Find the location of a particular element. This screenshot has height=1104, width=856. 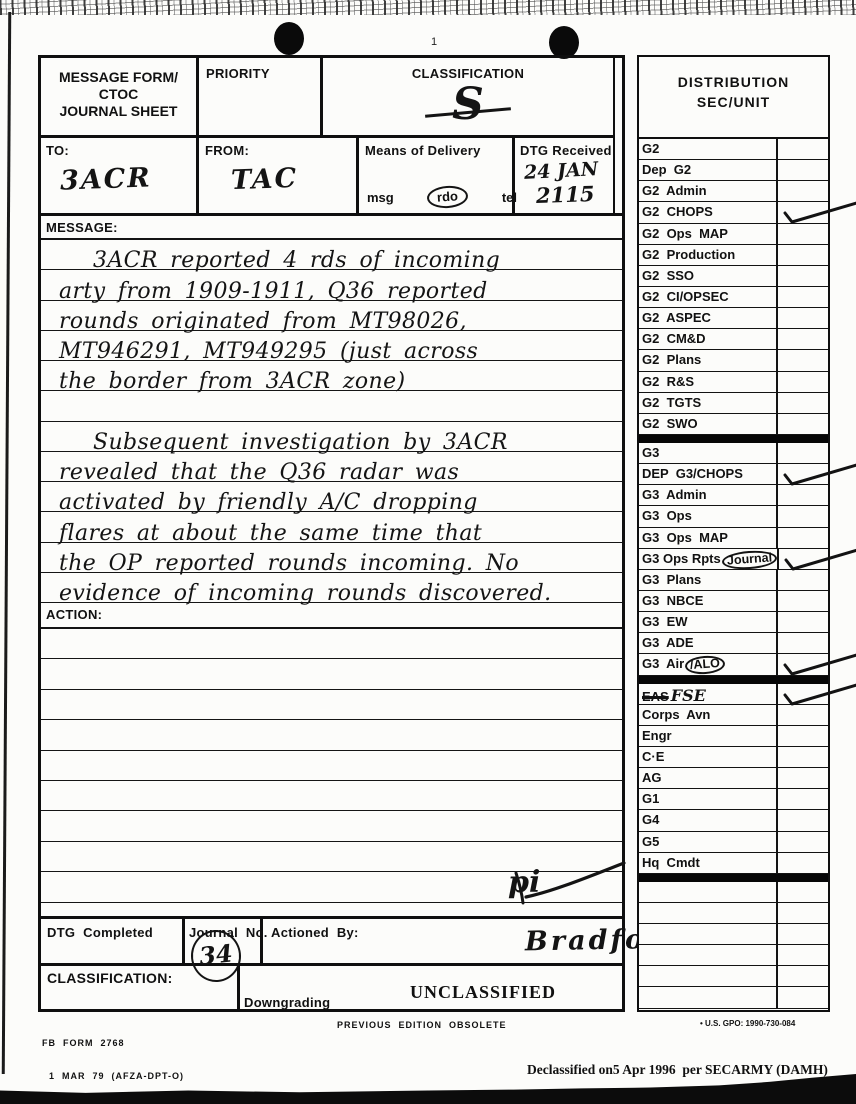

distribution-header: DISTRIBUTION SEC/UNIT is located at coordinates (733, 98).